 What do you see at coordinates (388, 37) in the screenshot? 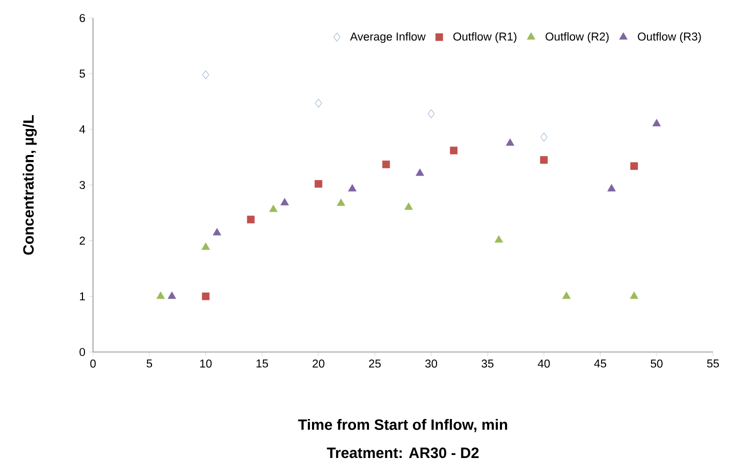
I see `legend-label: Average Inflow` at bounding box center [388, 37].